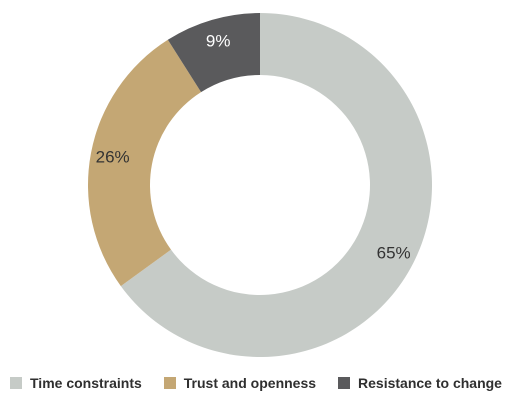 Image resolution: width=516 pixels, height=400 pixels. What do you see at coordinates (16, 383) in the screenshot?
I see `legend-swatch-time-constraints` at bounding box center [16, 383].